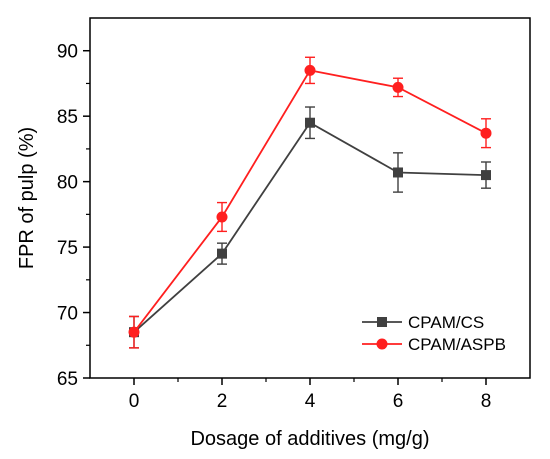  I want to click on x-tick-label: 2, so click(222, 401).